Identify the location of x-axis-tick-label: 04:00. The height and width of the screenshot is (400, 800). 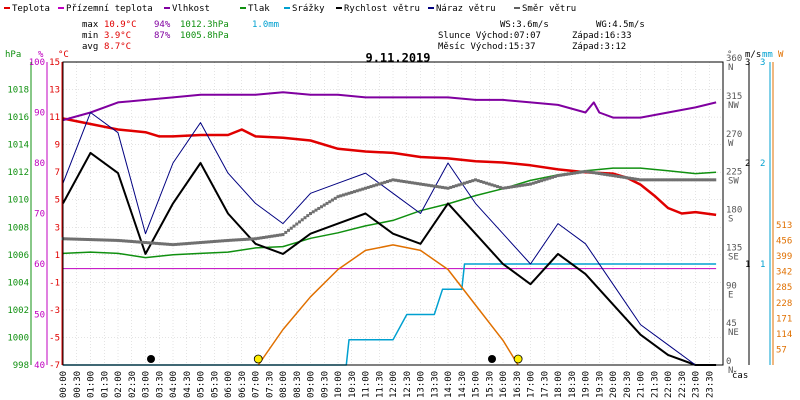
(174, 384).